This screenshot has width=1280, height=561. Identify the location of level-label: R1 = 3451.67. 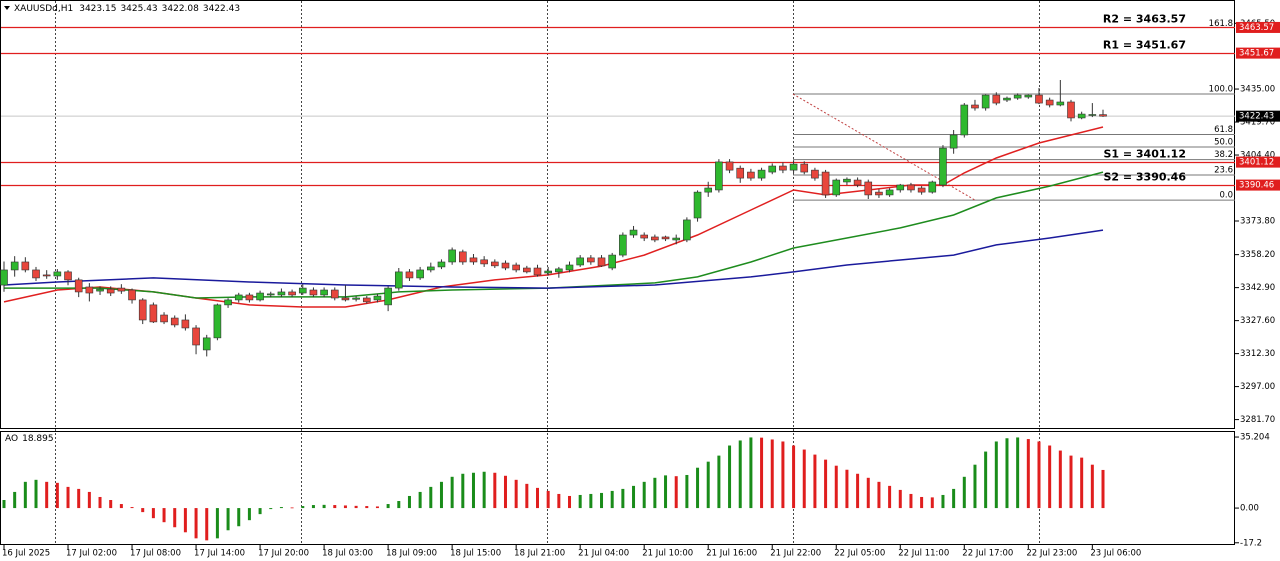
(1144, 45).